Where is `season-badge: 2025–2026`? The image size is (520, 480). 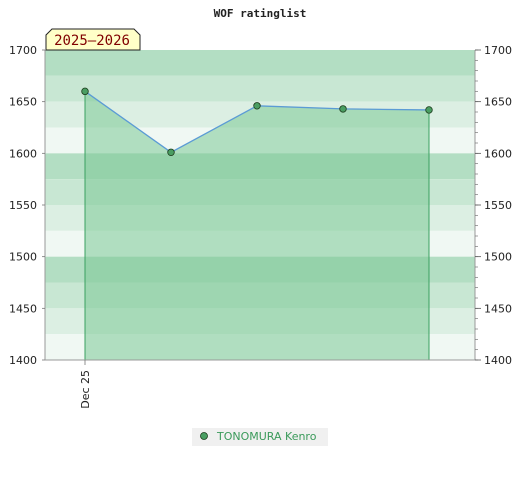
season-badge: 2025–2026 is located at coordinates (93, 39).